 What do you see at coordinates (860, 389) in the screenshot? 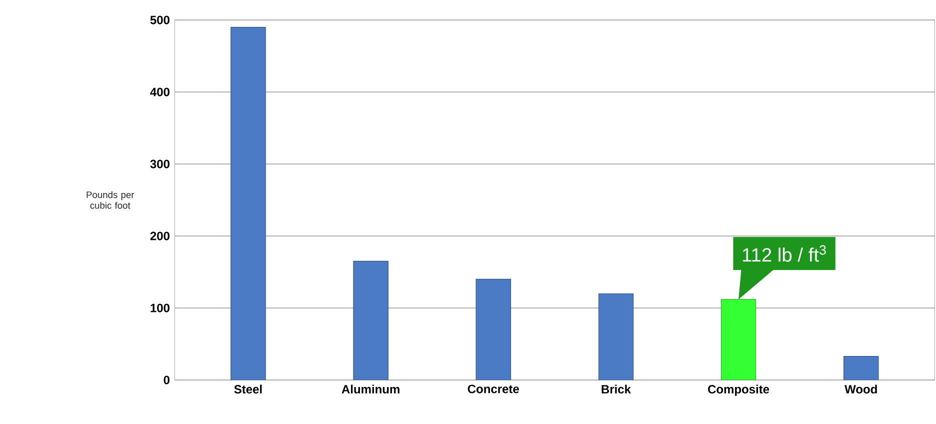
I see `x-tick-label: Wood` at bounding box center [860, 389].